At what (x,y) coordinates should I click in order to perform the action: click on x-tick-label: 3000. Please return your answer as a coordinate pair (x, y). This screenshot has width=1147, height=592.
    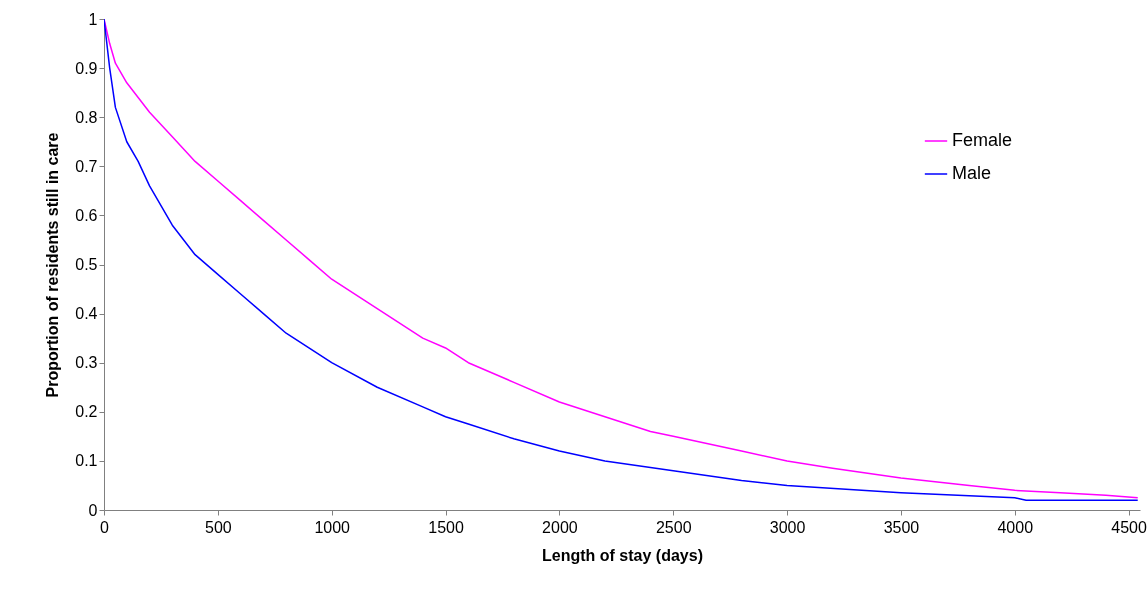
    Looking at the image, I should click on (787, 527).